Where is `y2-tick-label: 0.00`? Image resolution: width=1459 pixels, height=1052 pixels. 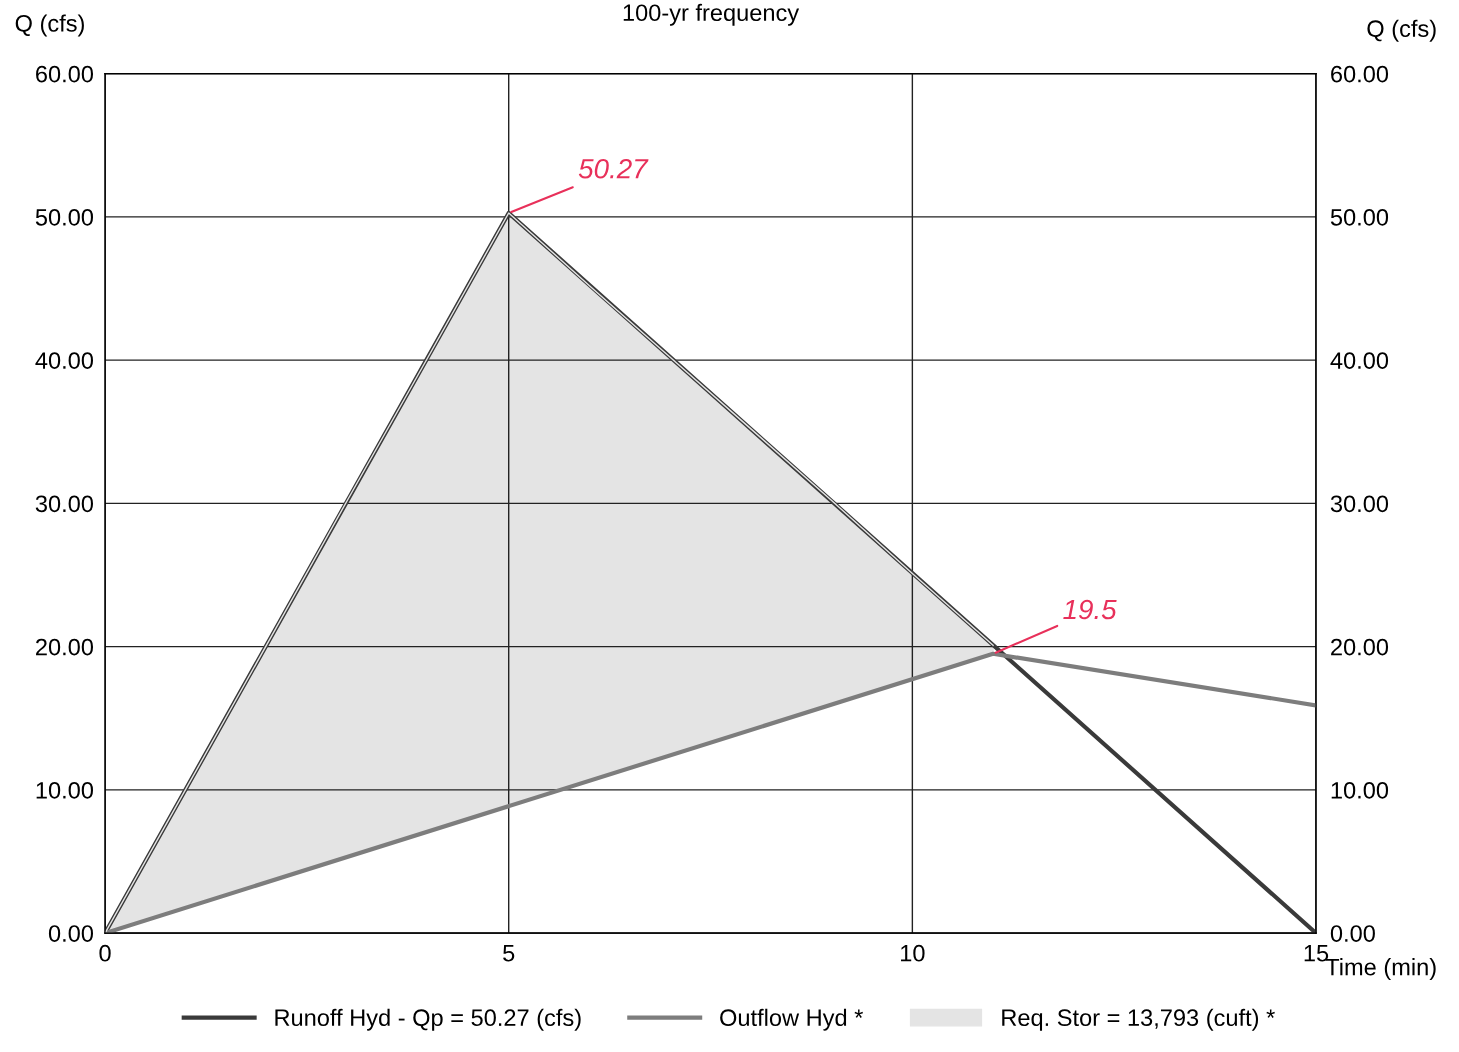
y2-tick-label: 0.00 is located at coordinates (1352, 933).